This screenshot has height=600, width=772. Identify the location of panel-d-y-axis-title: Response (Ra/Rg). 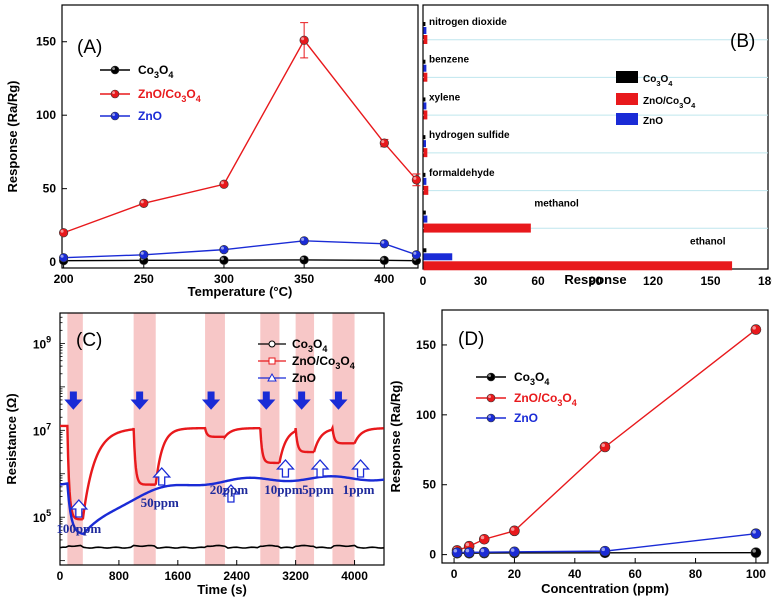
(395, 437).